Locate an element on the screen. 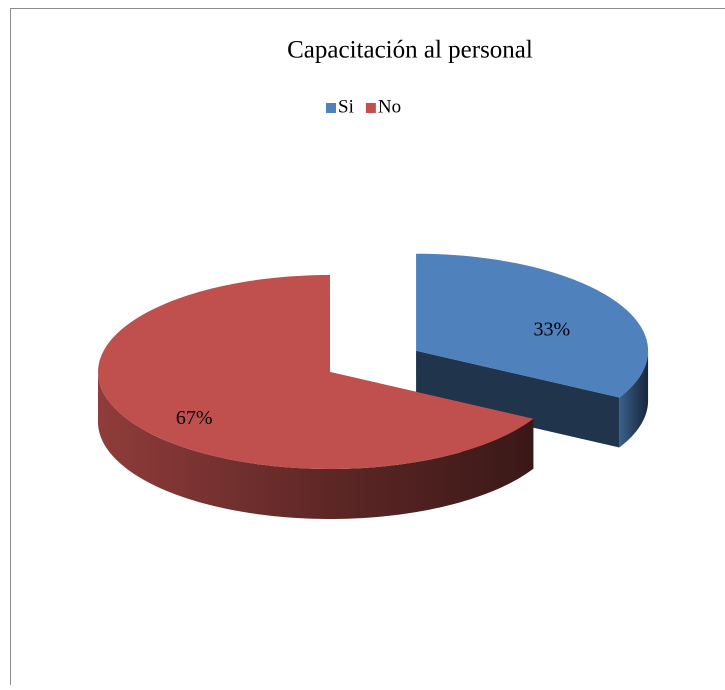  chart-title: Capacitación al personal is located at coordinates (410, 50).